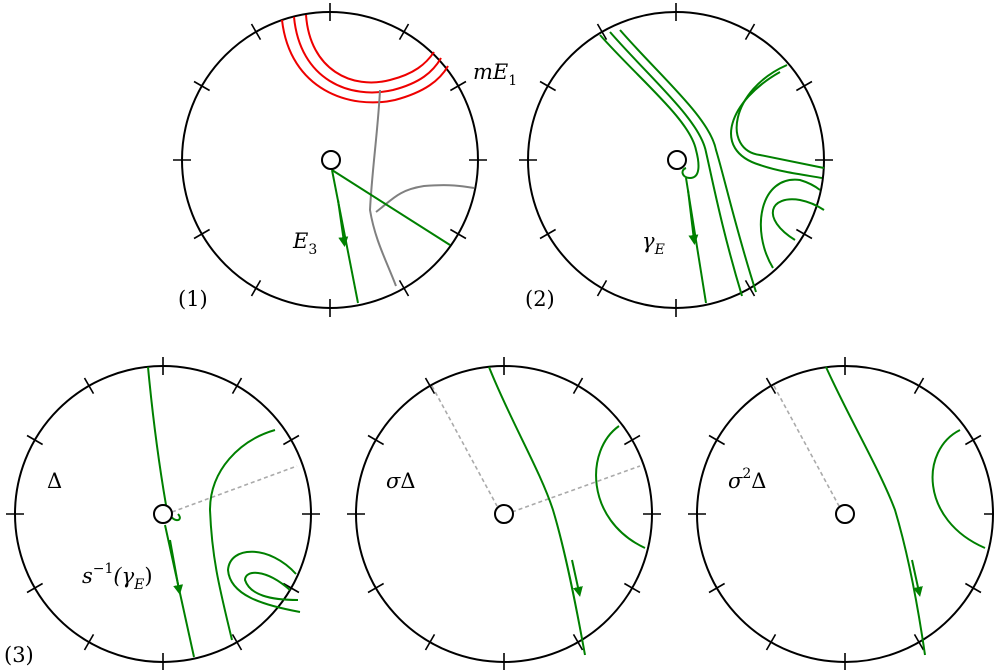 The height and width of the screenshot is (670, 994). Describe the element at coordinates (653, 243) in the screenshot. I see `label-gammaE: γE` at that location.